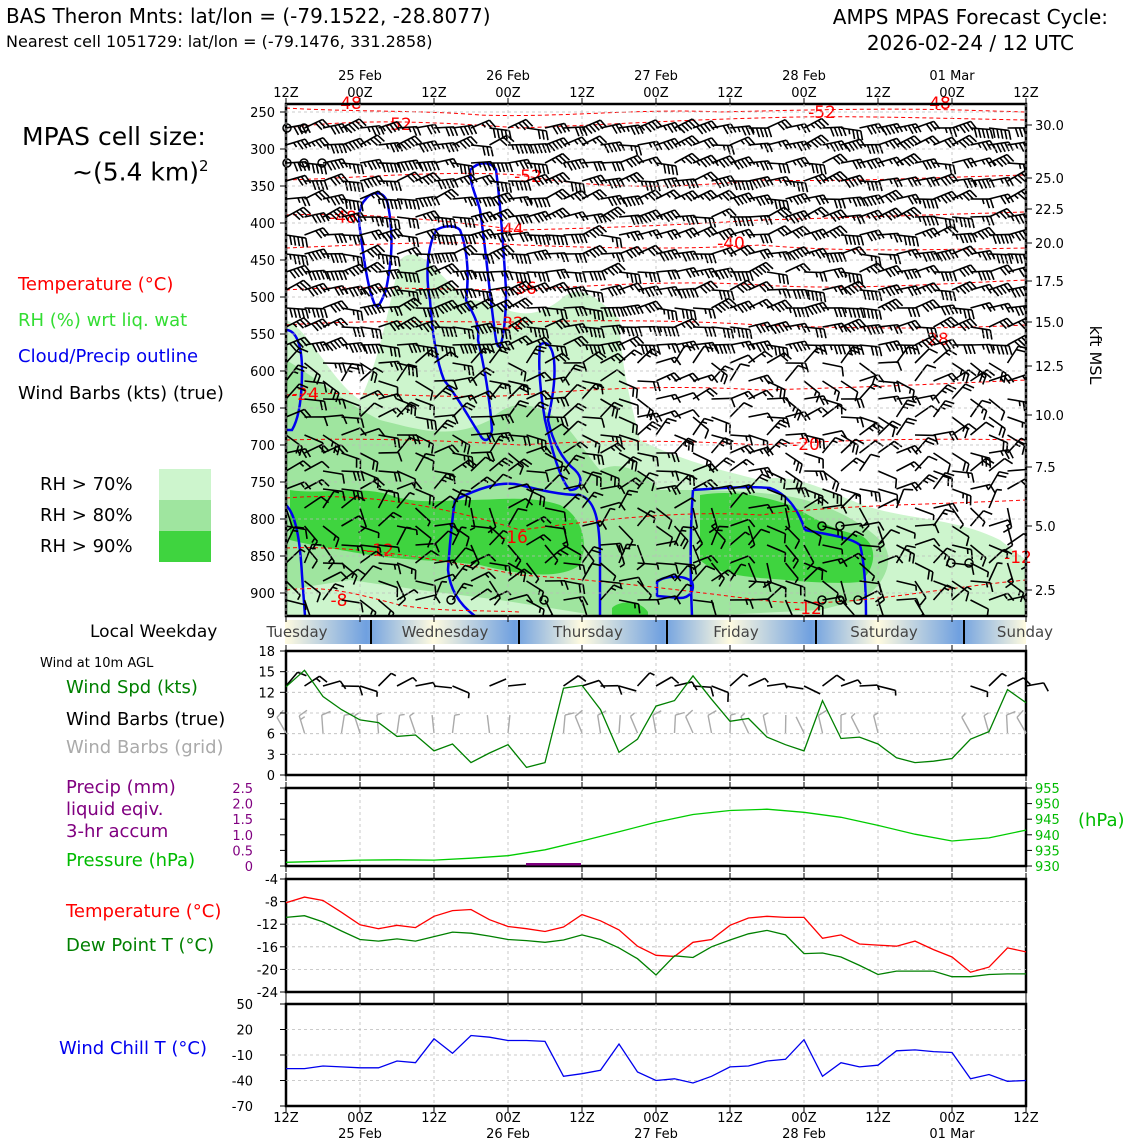 This screenshot has width=1140, height=1140. Describe the element at coordinates (969, 563) in the screenshot. I see `calm-circle` at that location.